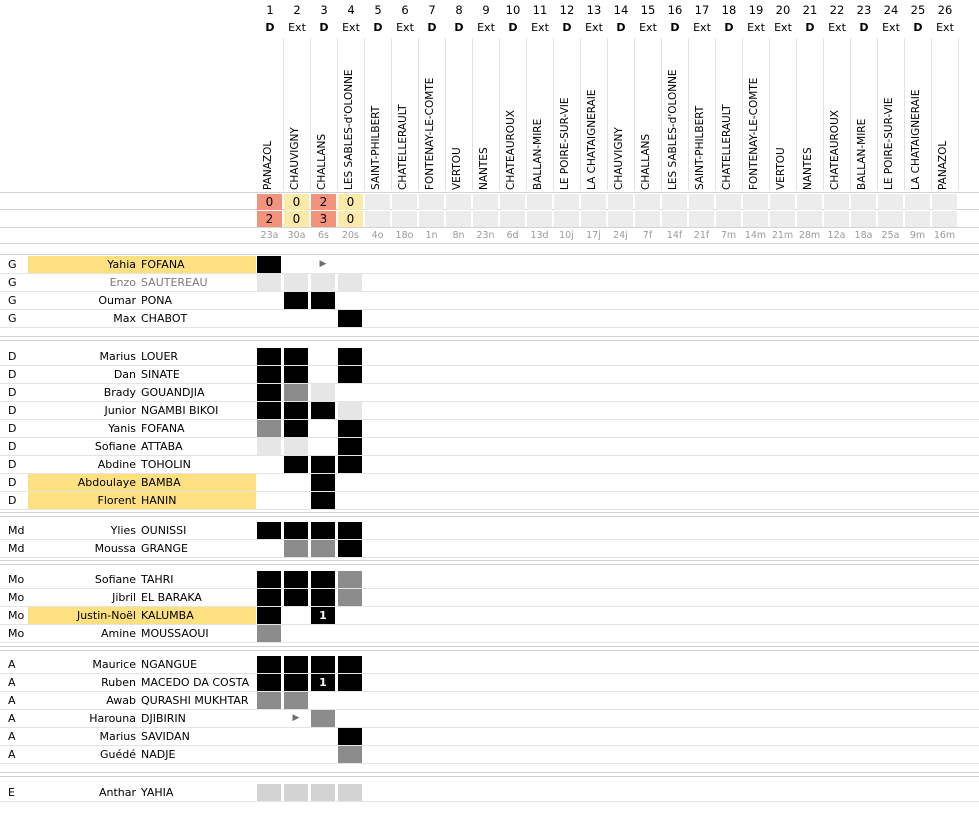  Describe the element at coordinates (118, 633) in the screenshot. I see `first-name: Amine` at that location.